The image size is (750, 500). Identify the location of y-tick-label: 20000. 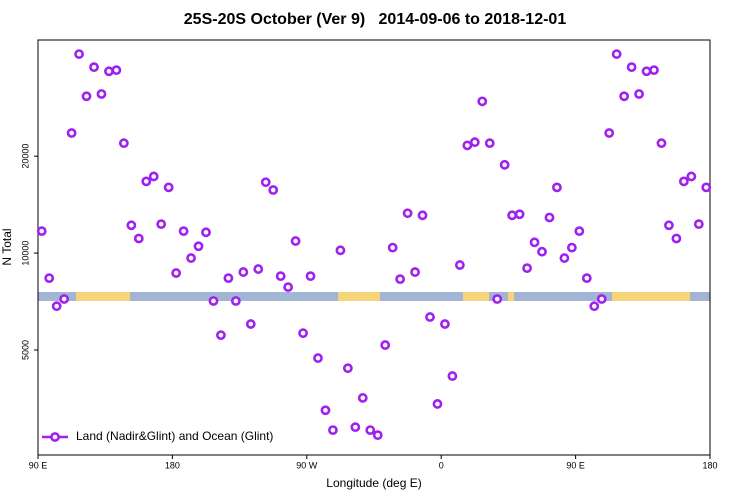
(25, 156).